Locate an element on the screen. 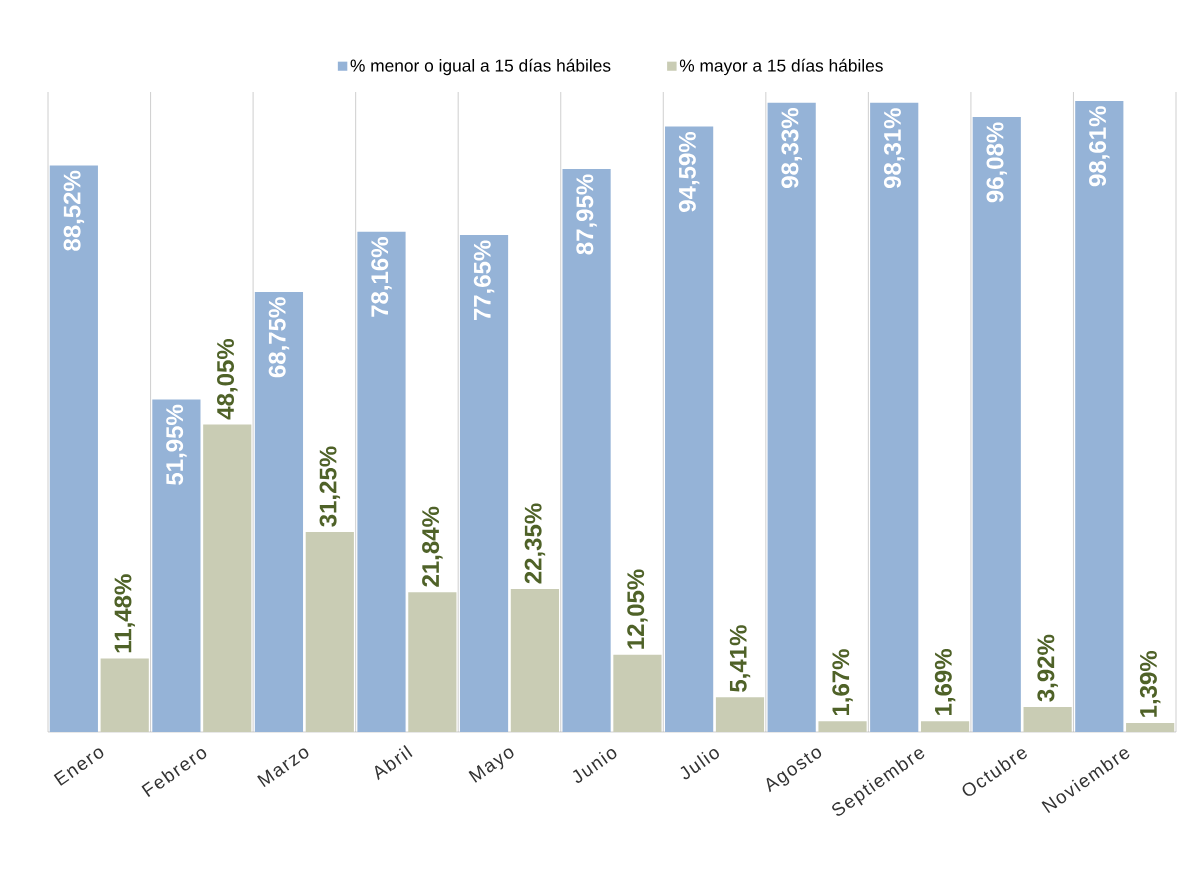  data-label: 94,59% is located at coordinates (689, 171).